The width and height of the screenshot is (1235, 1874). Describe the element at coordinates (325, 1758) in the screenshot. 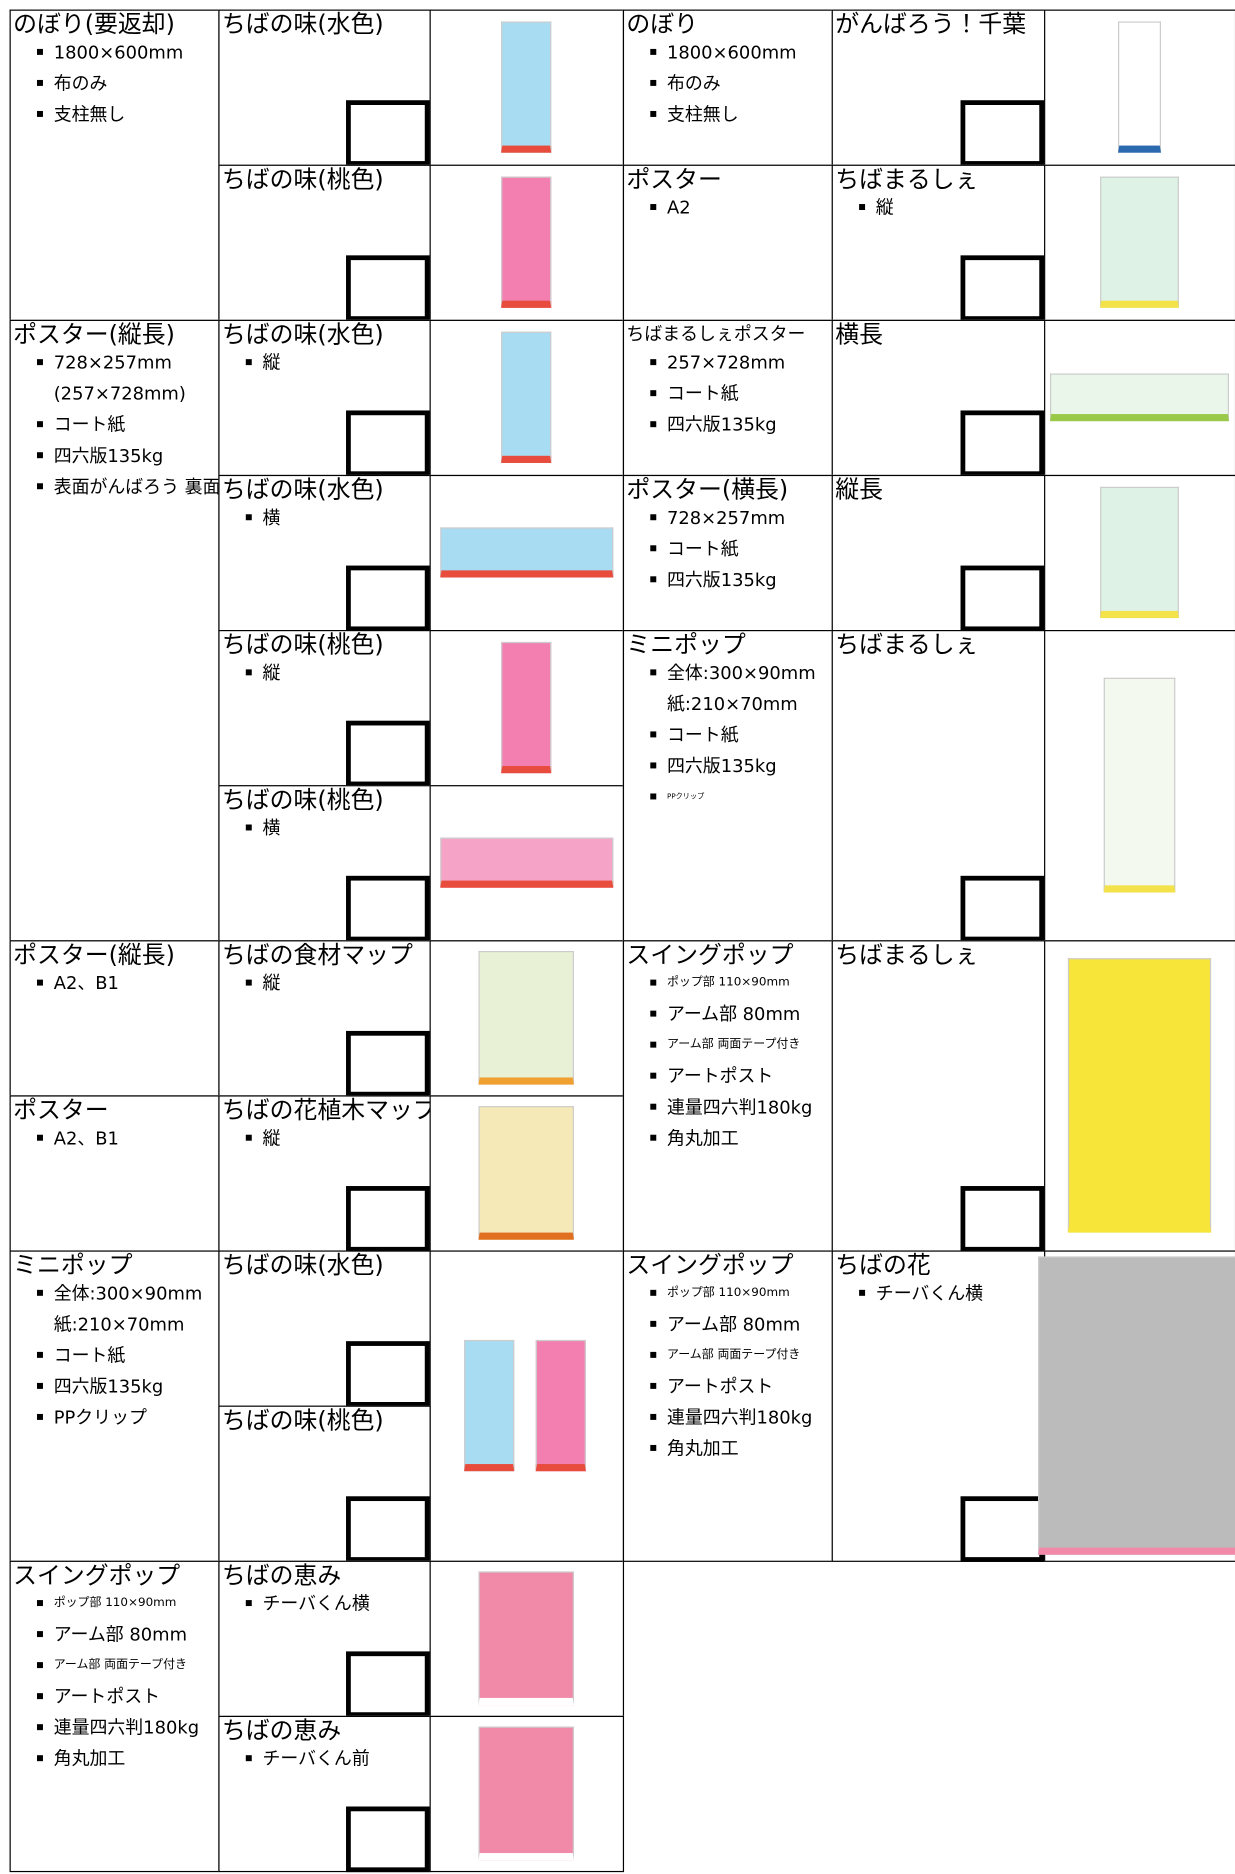

I see `spec: チーバくん前` at that location.